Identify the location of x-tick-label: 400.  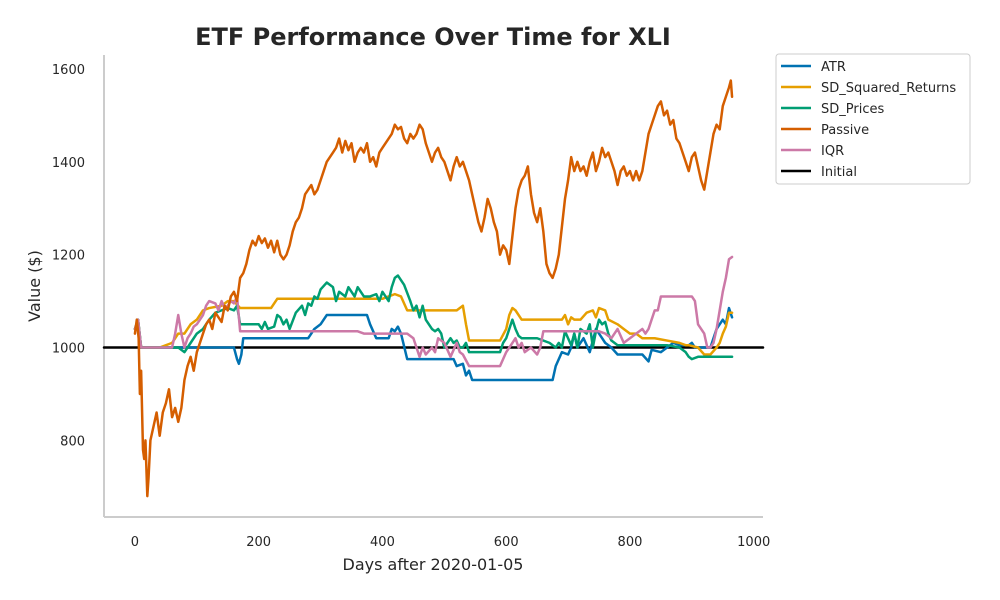
(382, 542).